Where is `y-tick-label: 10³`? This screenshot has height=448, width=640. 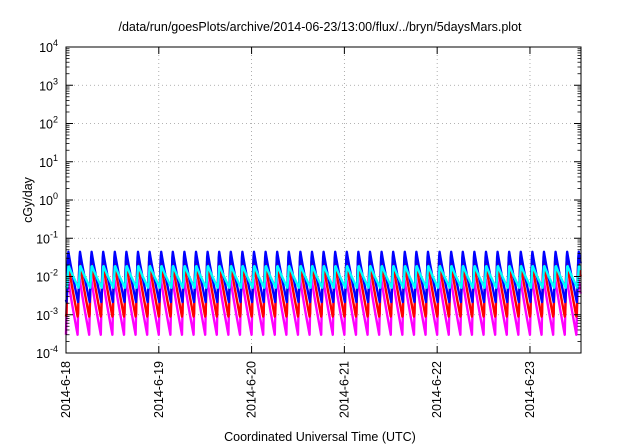
y-tick-label: 10³ is located at coordinates (48, 84).